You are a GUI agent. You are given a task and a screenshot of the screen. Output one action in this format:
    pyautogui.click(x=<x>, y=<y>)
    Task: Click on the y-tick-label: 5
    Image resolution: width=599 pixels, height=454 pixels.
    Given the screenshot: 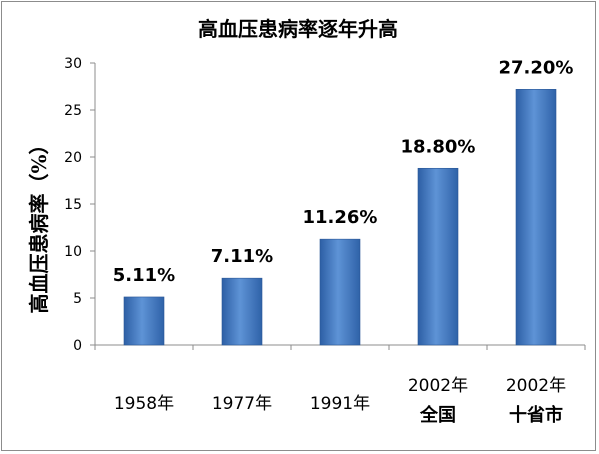 What is the action you would take?
    pyautogui.click(x=77, y=299)
    